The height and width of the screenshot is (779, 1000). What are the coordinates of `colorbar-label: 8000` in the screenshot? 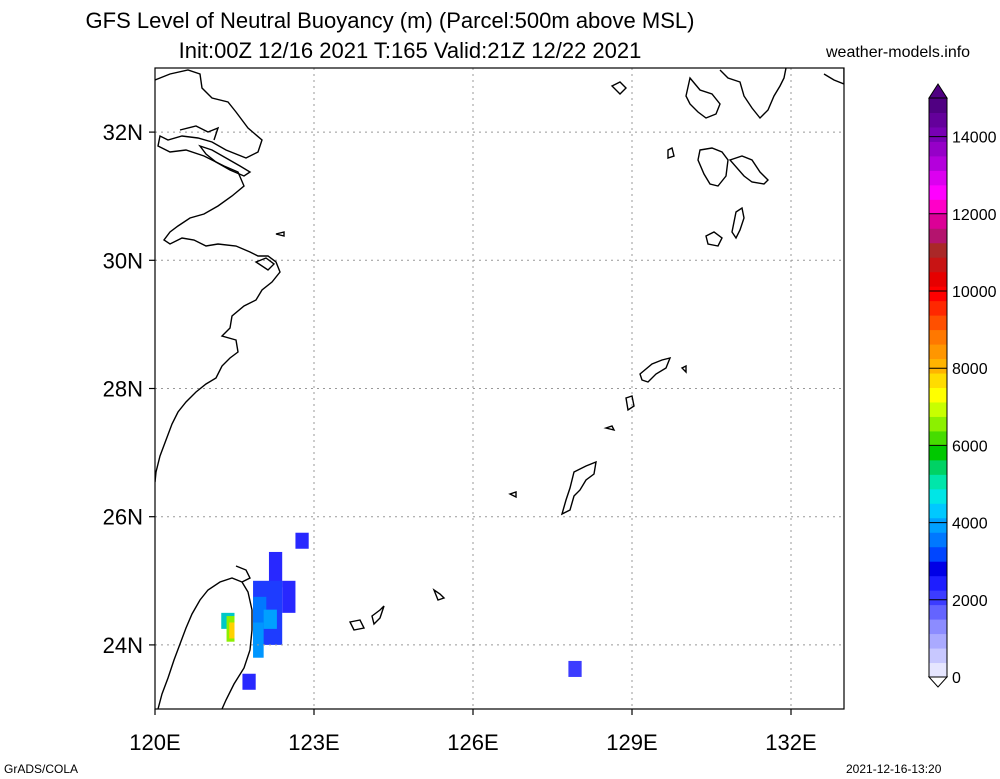 It's located at (970, 369).